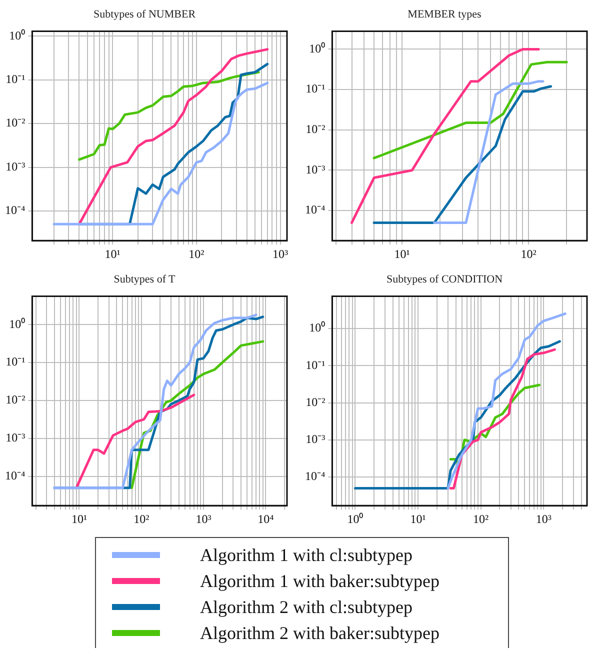  Describe the element at coordinates (144, 14) in the screenshot. I see `chart-title: Subtypes of NUMBER` at that location.